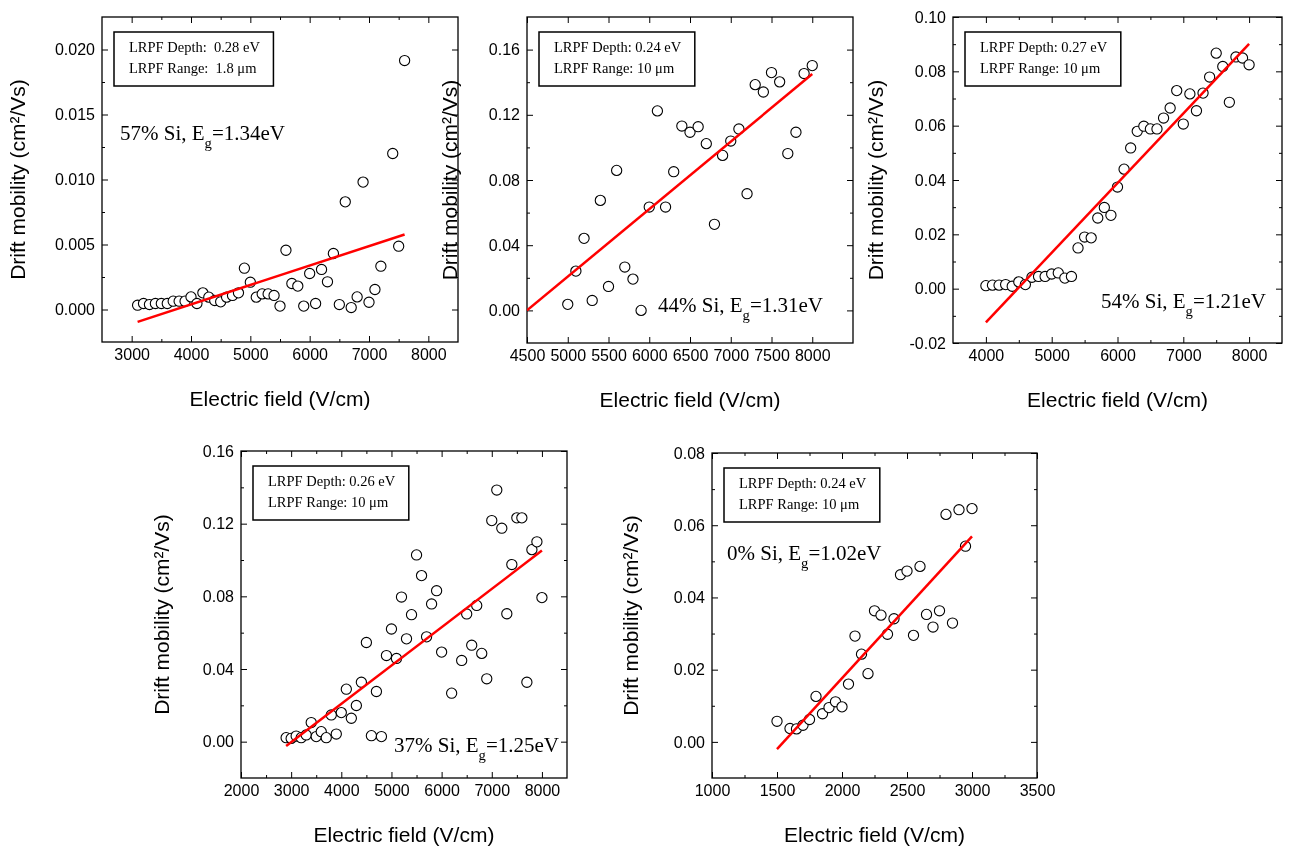 The height and width of the screenshot is (848, 1290). I want to click on y-tick-label: 0.06, so click(930, 126).